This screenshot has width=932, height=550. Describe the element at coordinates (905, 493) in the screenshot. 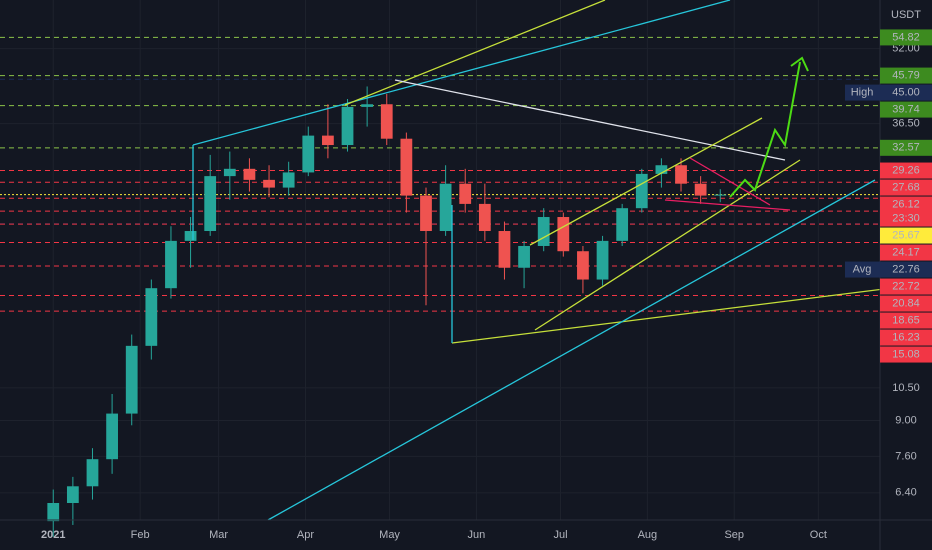

I see `y-tick-label: 6.40` at that location.